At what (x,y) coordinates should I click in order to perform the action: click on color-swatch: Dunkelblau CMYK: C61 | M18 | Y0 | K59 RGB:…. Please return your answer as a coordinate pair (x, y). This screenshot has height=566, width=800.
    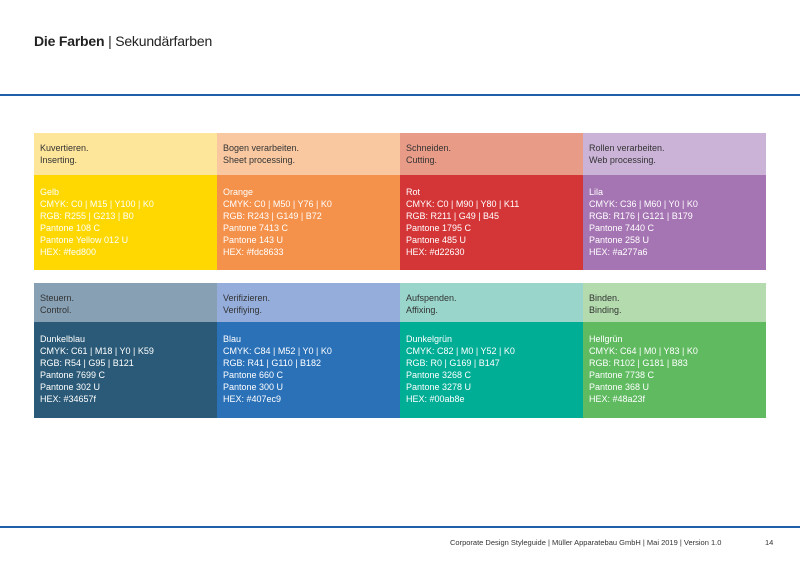
    Looking at the image, I should click on (125, 370).